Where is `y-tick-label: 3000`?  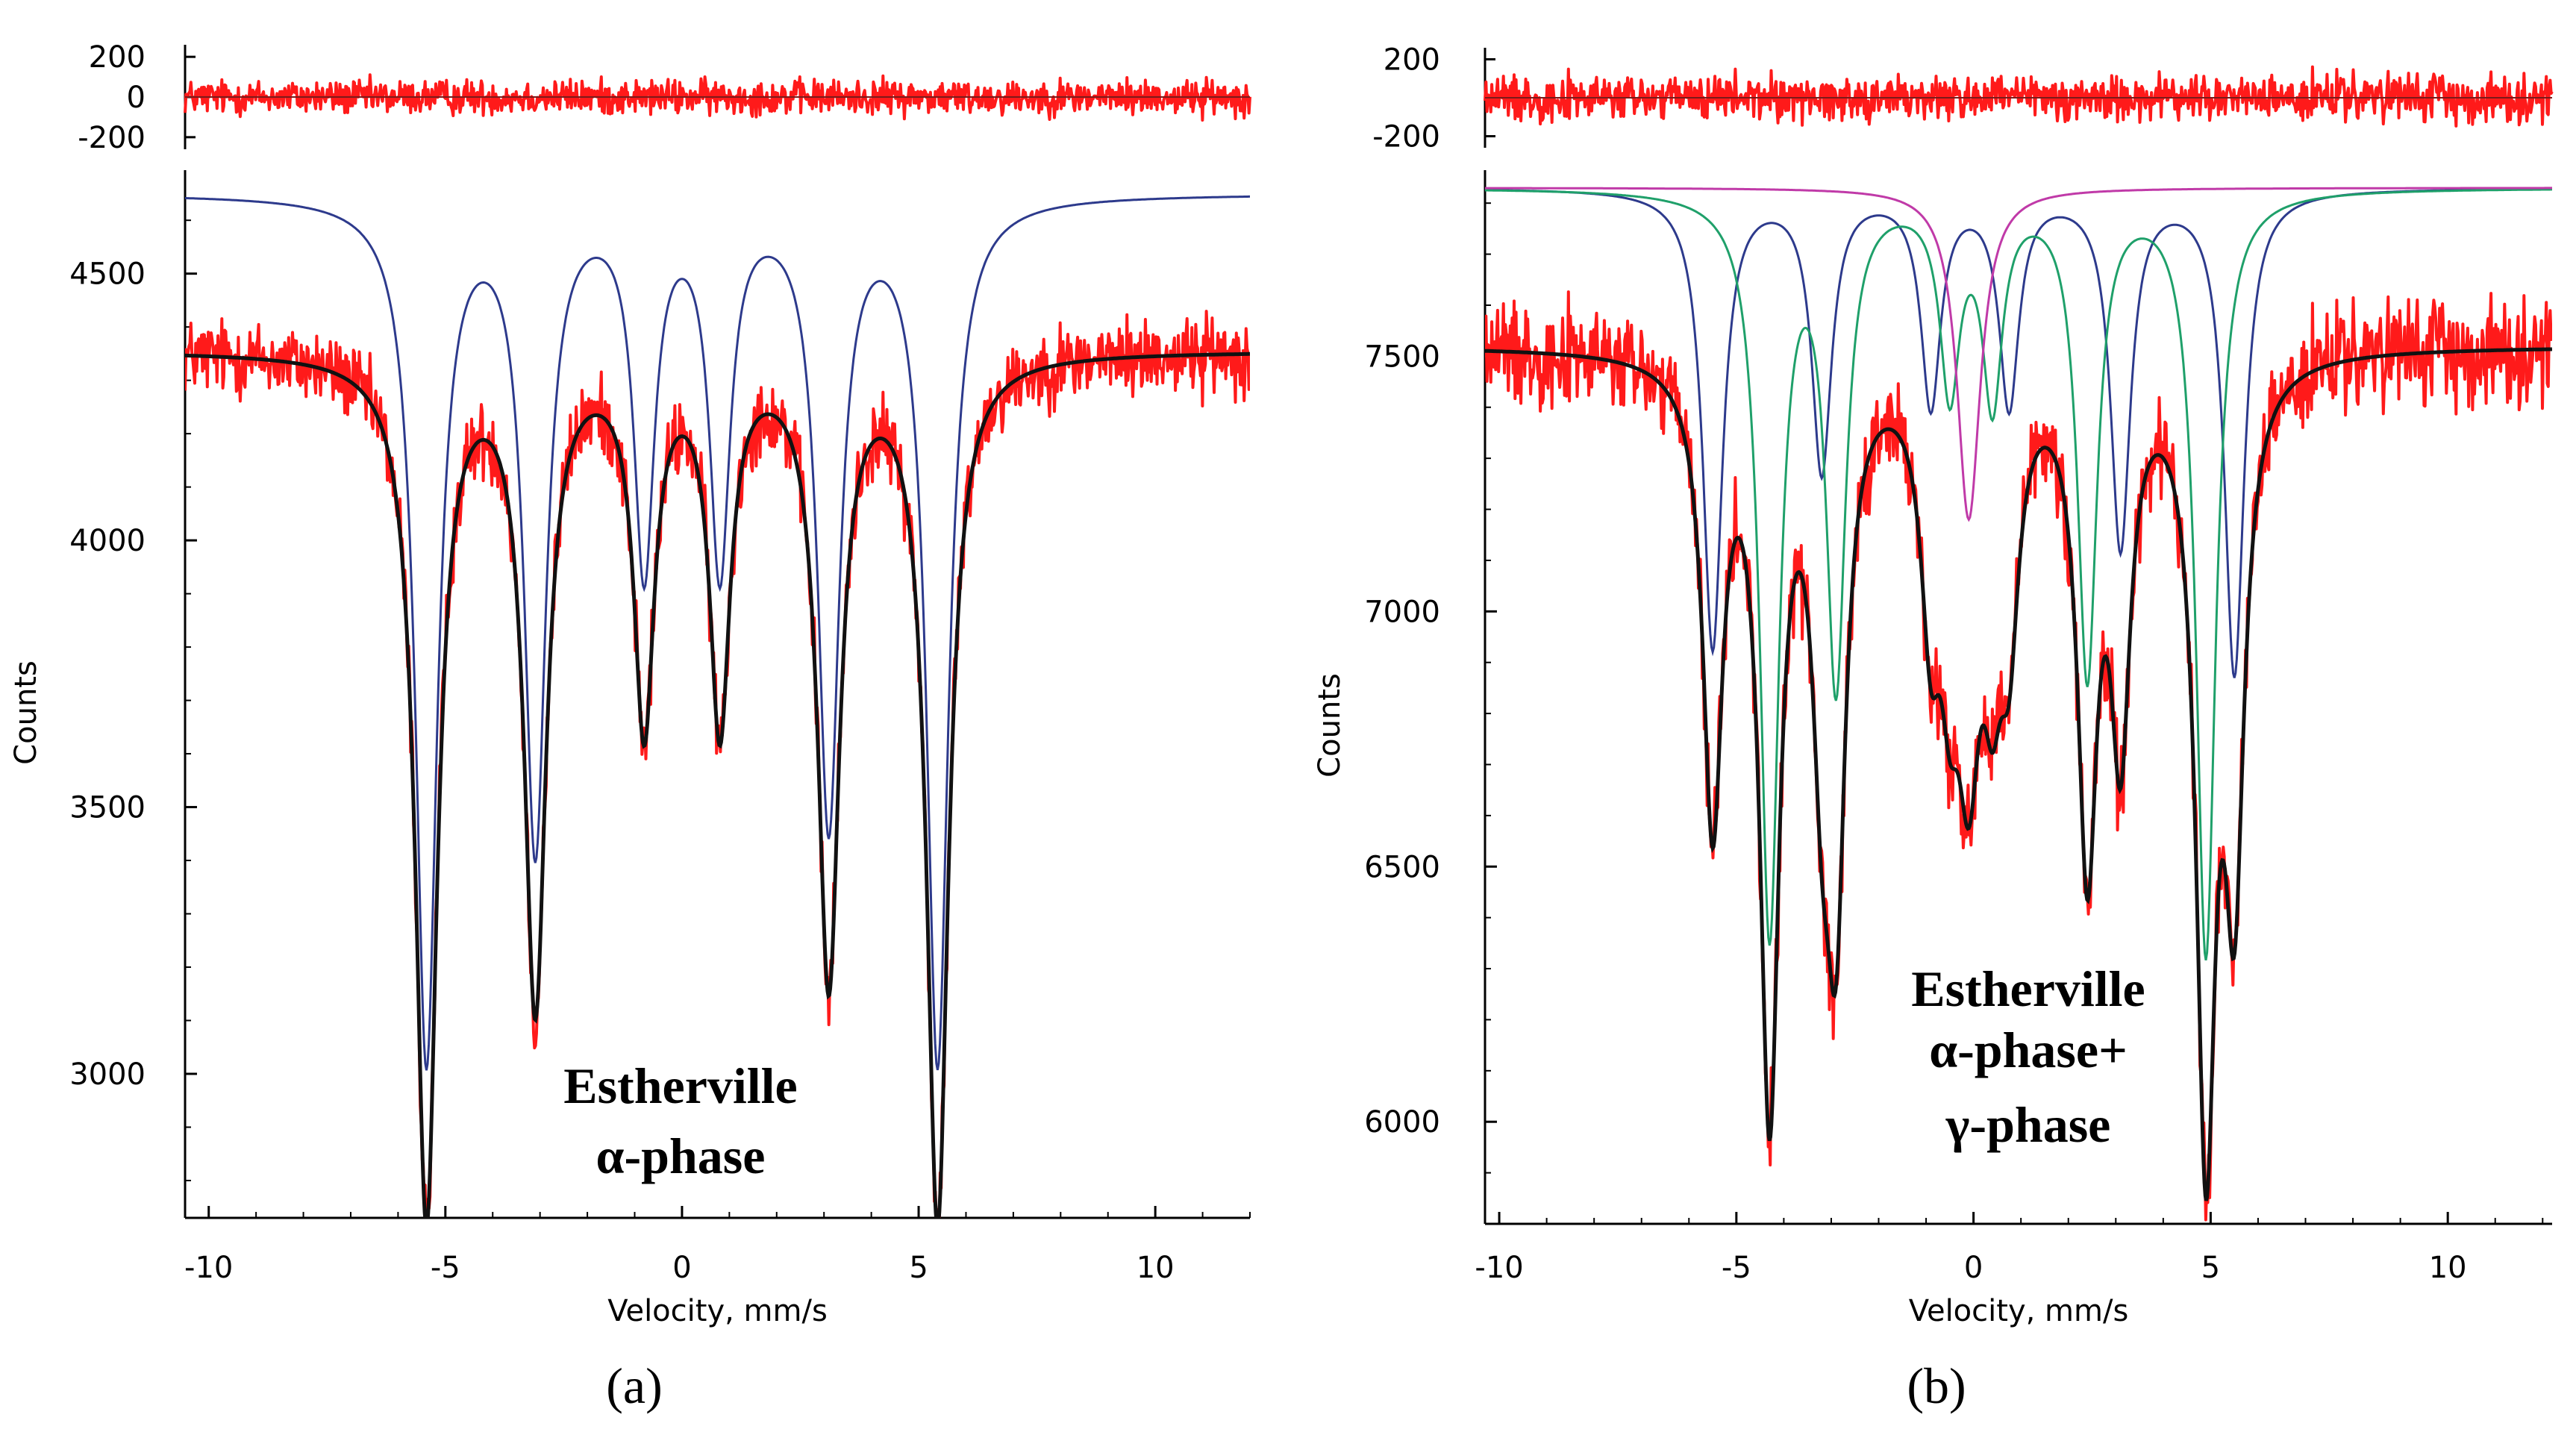 y-tick-label: 3000 is located at coordinates (107, 1074).